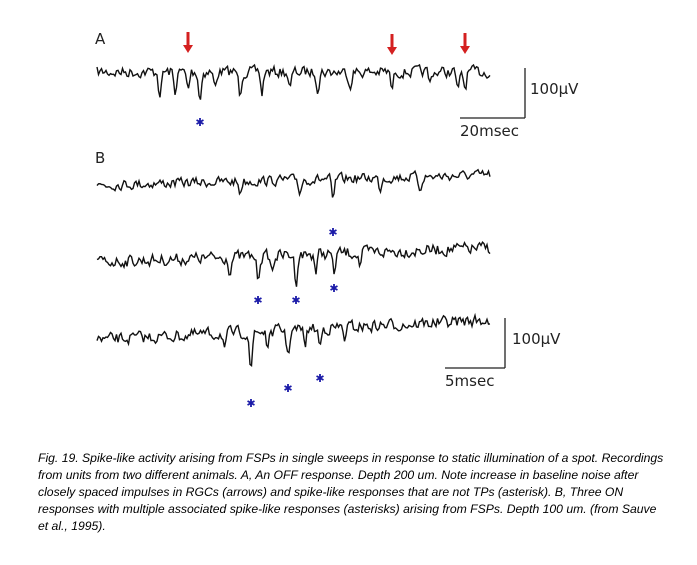 Image resolution: width=697 pixels, height=565 pixels. What do you see at coordinates (100, 158) in the screenshot?
I see `panel-label: B` at bounding box center [100, 158].